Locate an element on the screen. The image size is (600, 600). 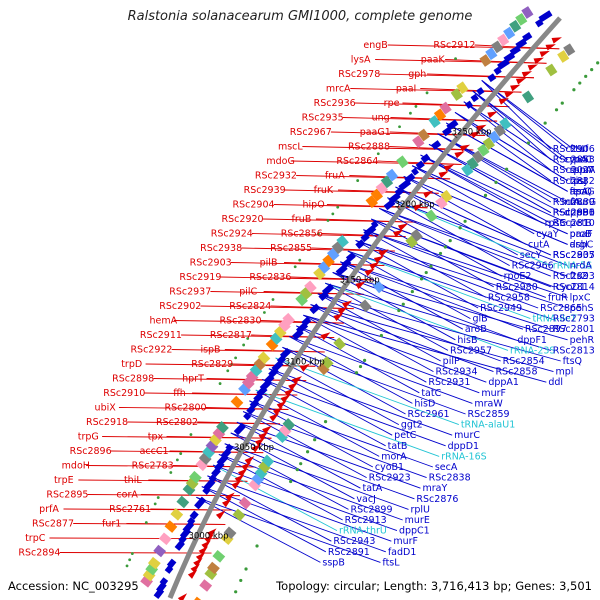
gene-label-reverse: RSc2961 is located at coordinates (429, 414).